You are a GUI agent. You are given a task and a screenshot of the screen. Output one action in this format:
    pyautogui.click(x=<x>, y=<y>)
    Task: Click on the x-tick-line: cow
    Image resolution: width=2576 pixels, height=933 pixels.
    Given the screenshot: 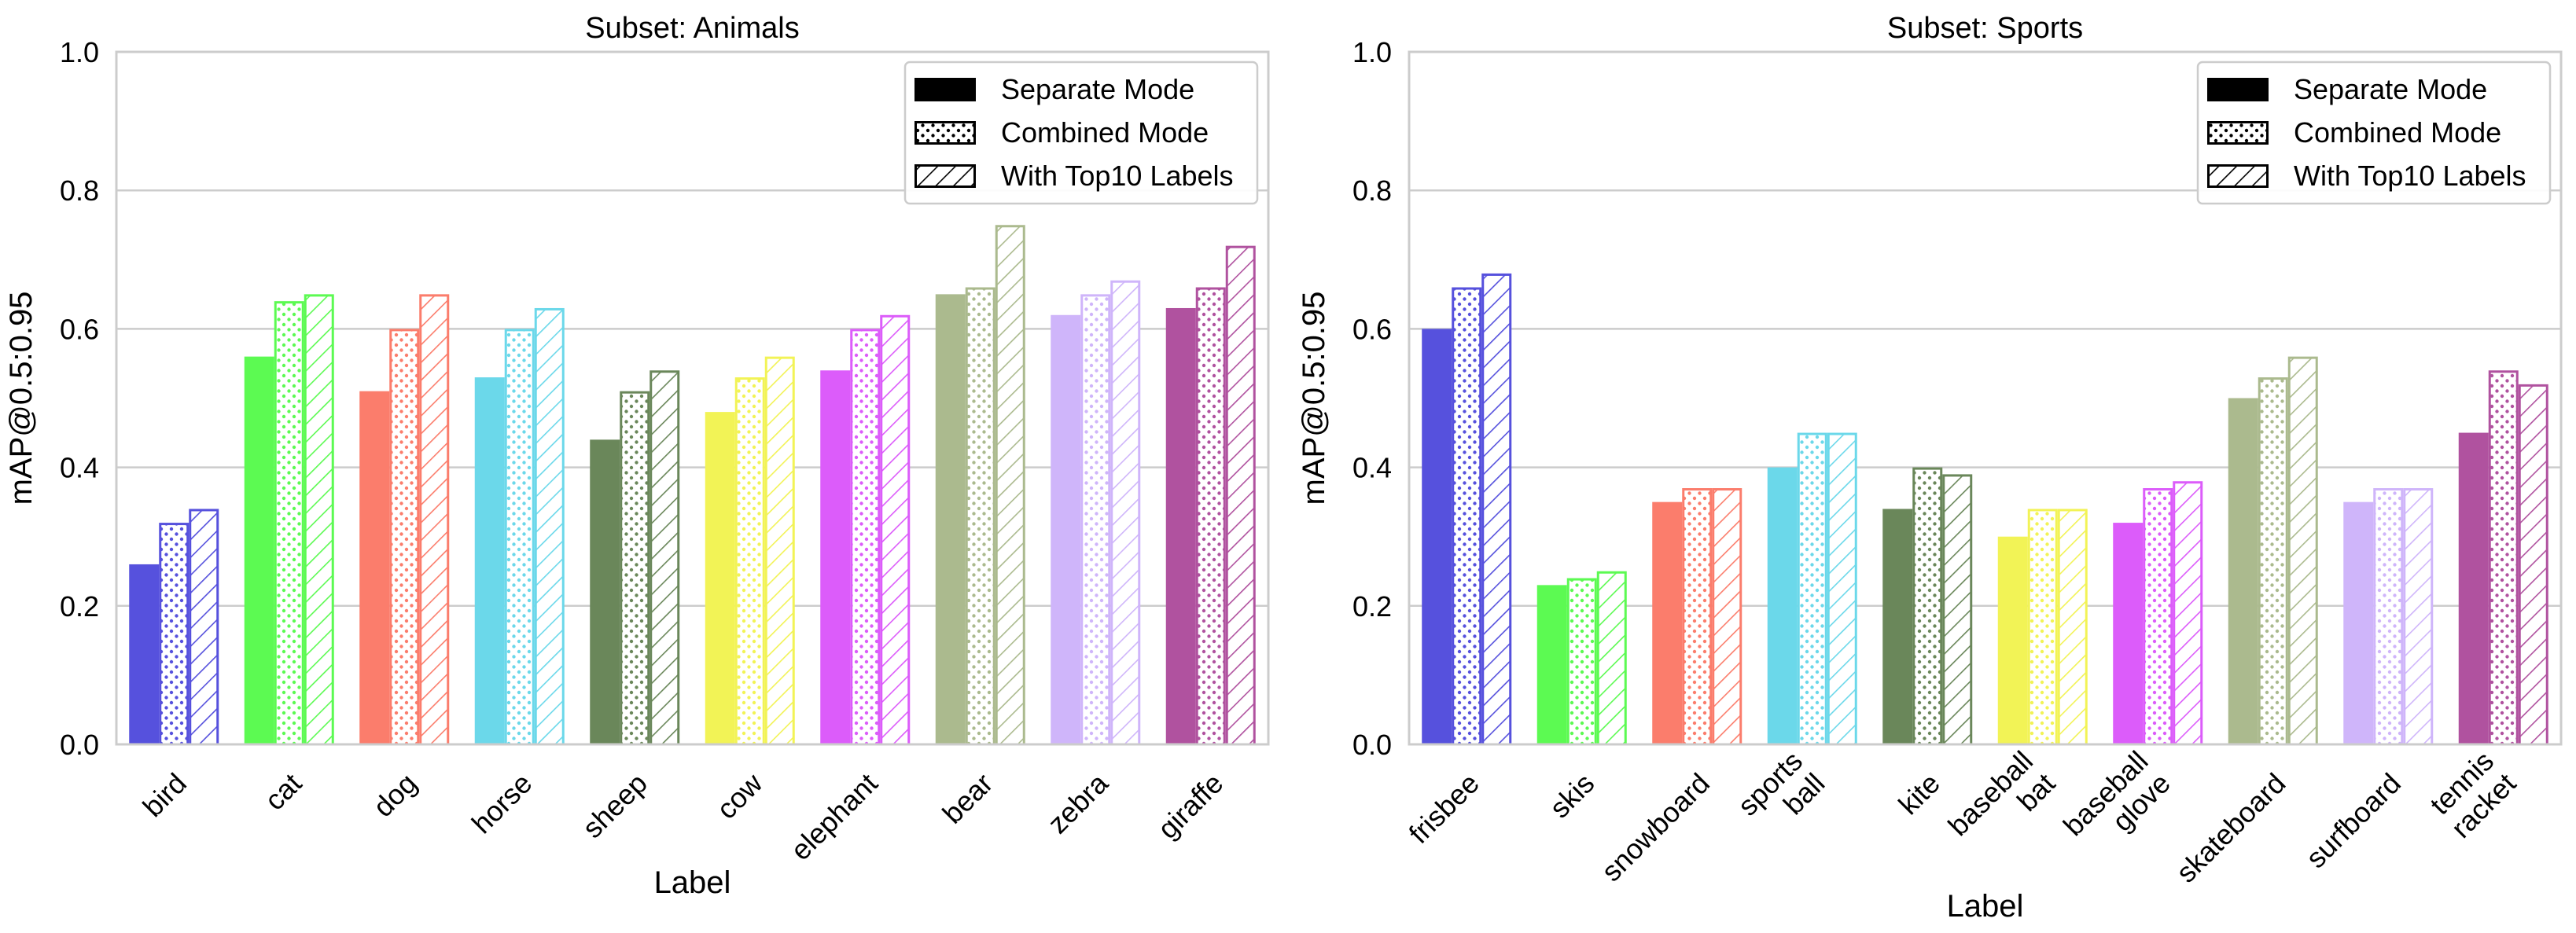 What is the action you would take?
    pyautogui.click(x=740, y=796)
    